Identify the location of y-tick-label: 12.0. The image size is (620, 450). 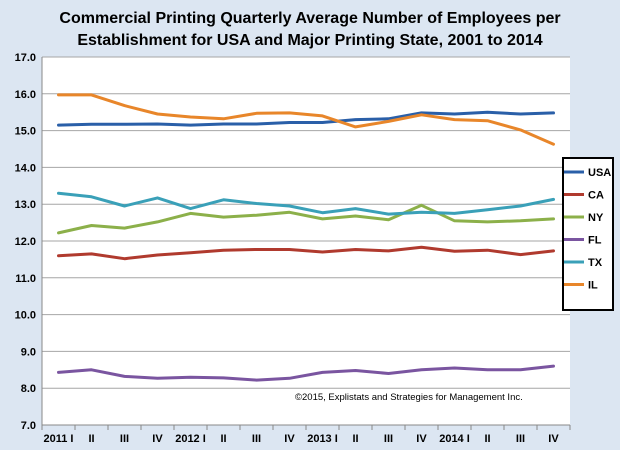
(25, 242).